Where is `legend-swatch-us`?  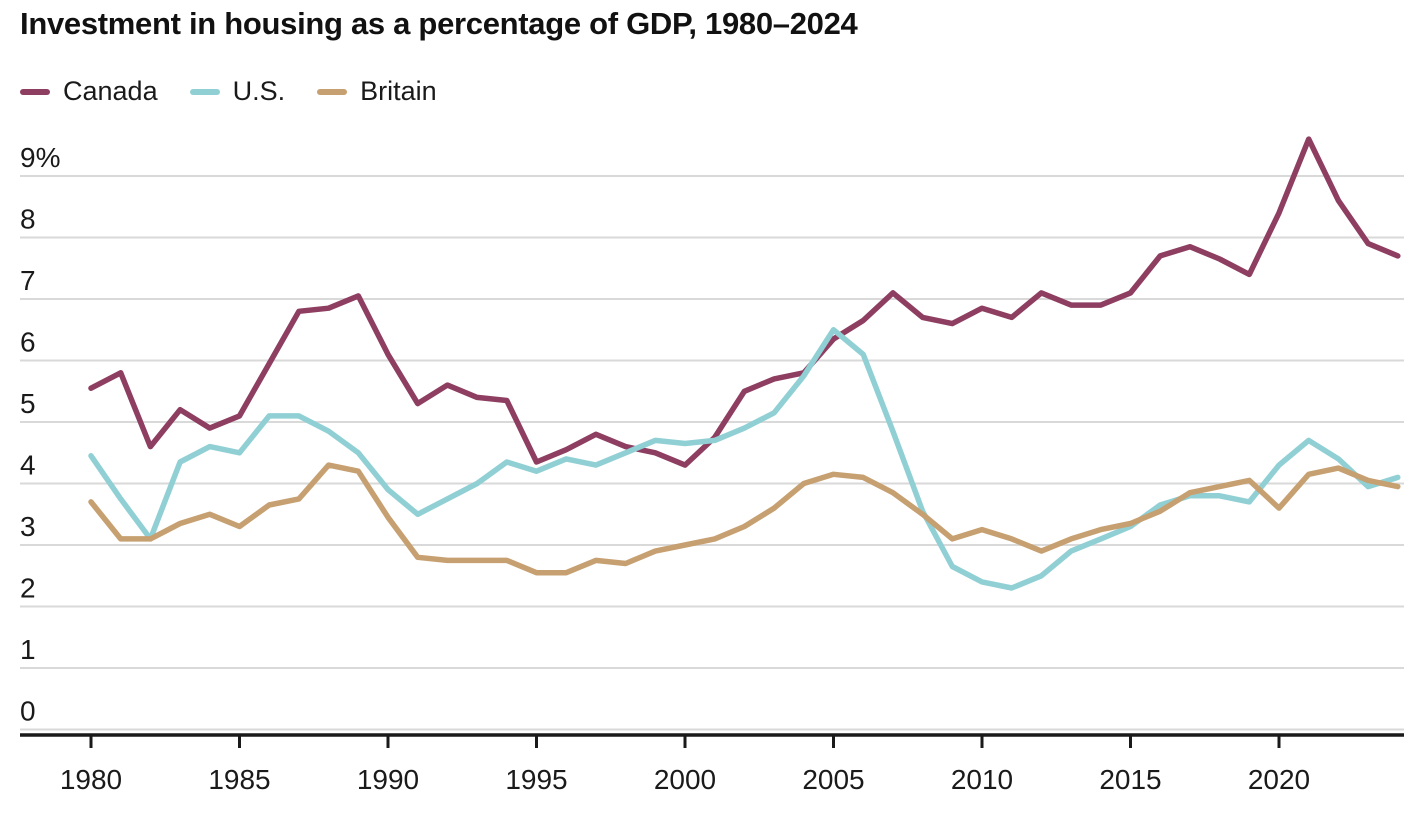
legend-swatch-us is located at coordinates (204, 91).